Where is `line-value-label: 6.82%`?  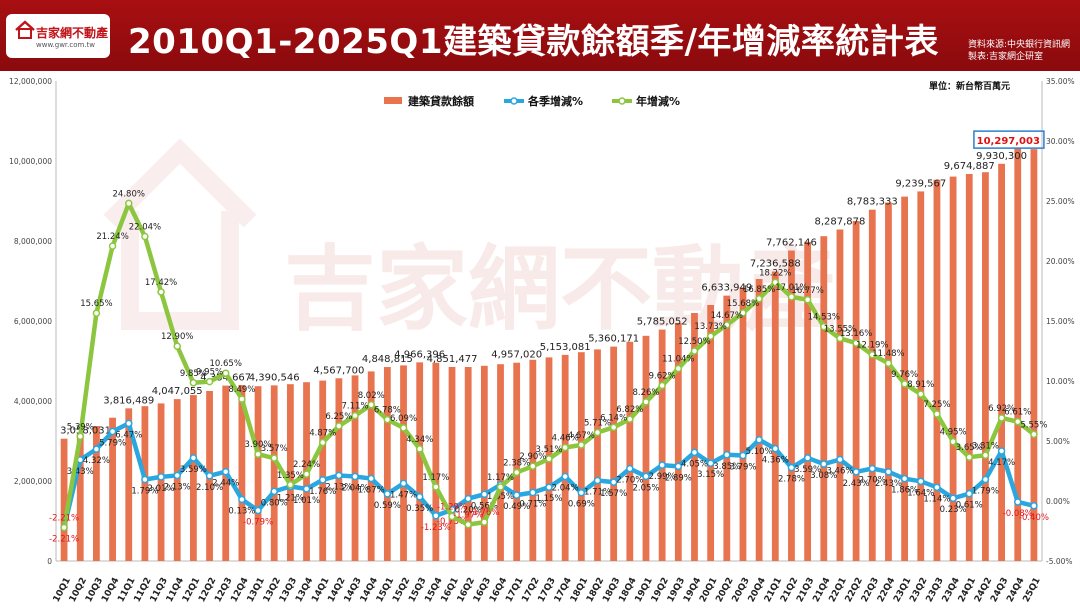
line-value-label: 6.82% is located at coordinates (629, 410).